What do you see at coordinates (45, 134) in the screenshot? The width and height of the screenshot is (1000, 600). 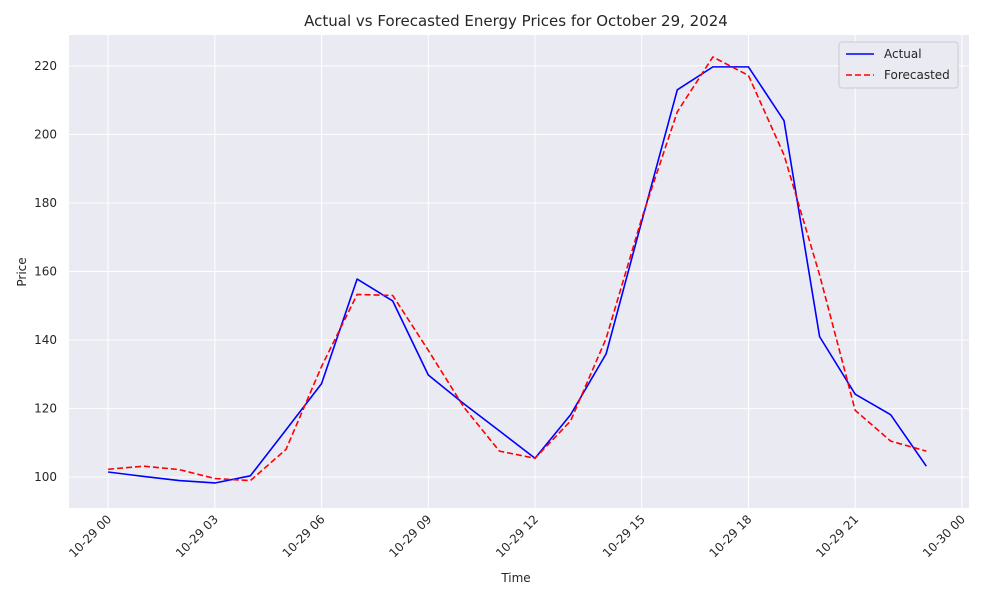 I see `y-tick-label: 200` at bounding box center [45, 134].